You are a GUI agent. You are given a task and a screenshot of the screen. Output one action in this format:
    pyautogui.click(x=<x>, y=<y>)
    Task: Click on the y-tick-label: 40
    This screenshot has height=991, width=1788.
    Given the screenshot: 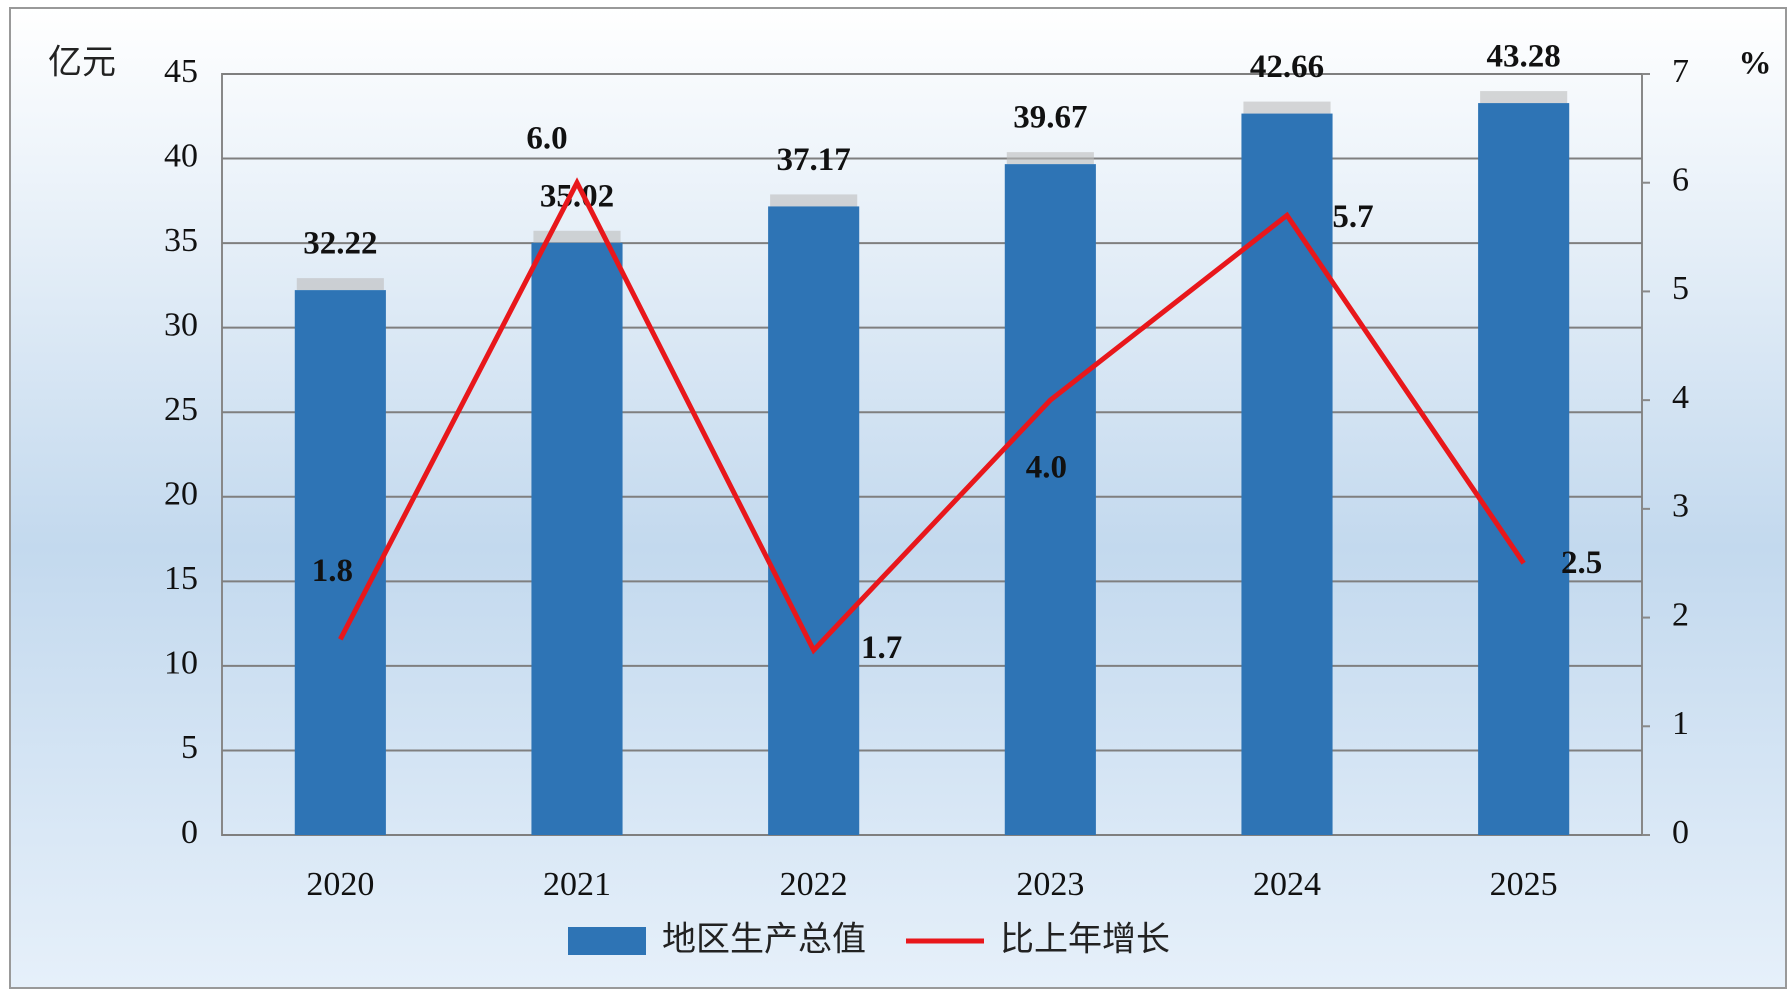 What is the action you would take?
    pyautogui.click(x=181, y=155)
    